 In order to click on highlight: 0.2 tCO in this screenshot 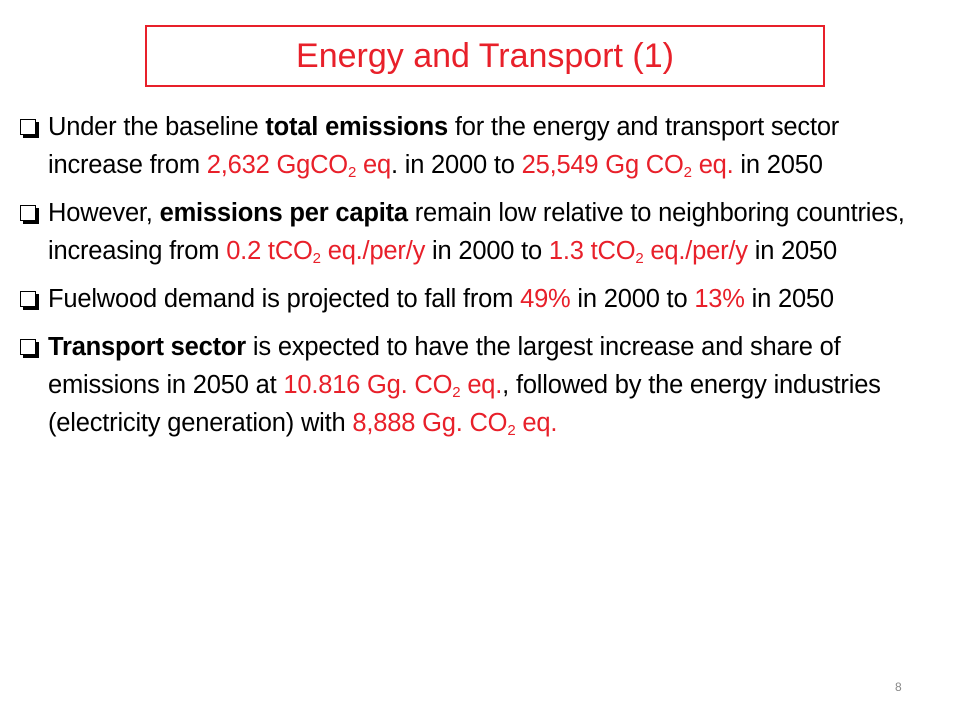, I will do `click(269, 251)`.